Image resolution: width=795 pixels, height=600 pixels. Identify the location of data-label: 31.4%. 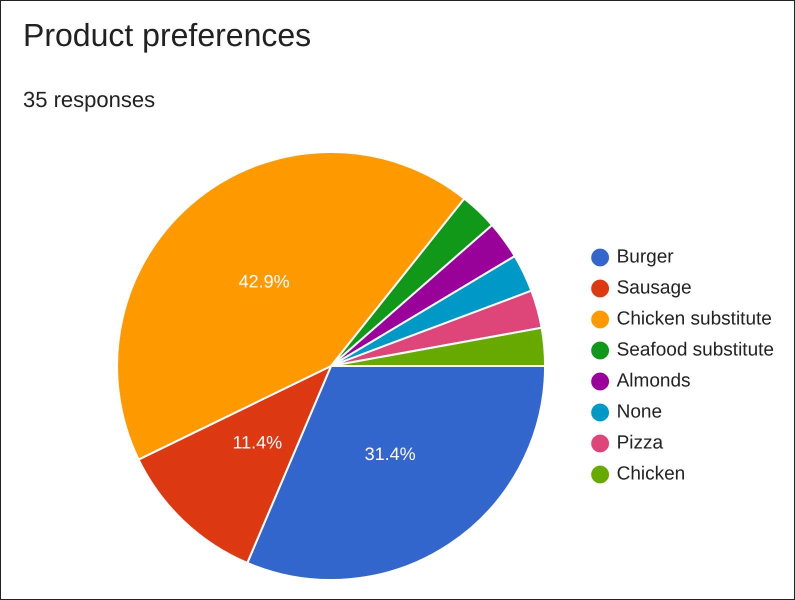
(390, 454).